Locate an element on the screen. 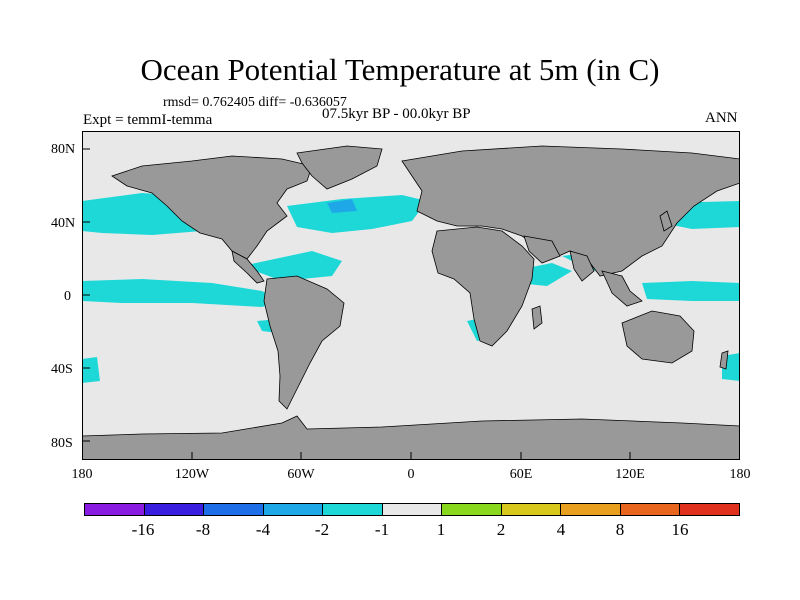  lon-label-60w: 60W is located at coordinates (301, 474).